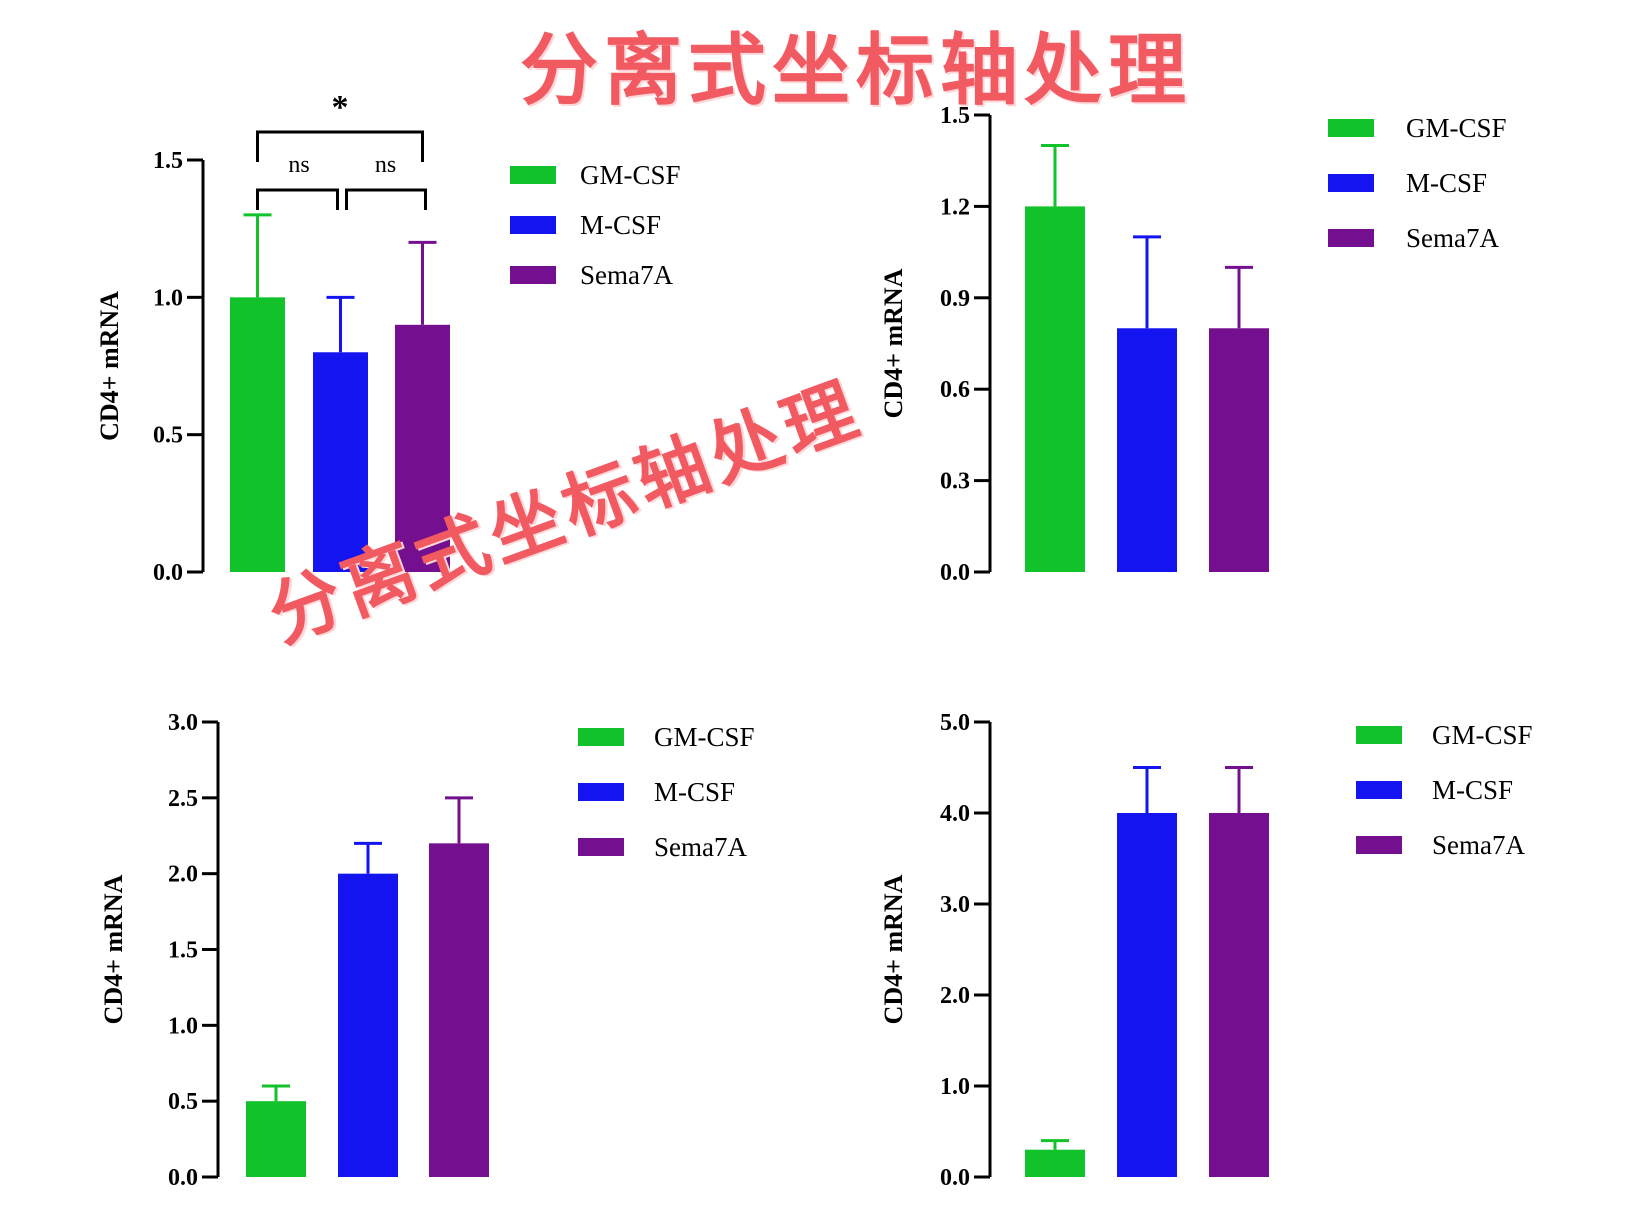  I want to click on significance-bracket-pair1, so click(297, 199).